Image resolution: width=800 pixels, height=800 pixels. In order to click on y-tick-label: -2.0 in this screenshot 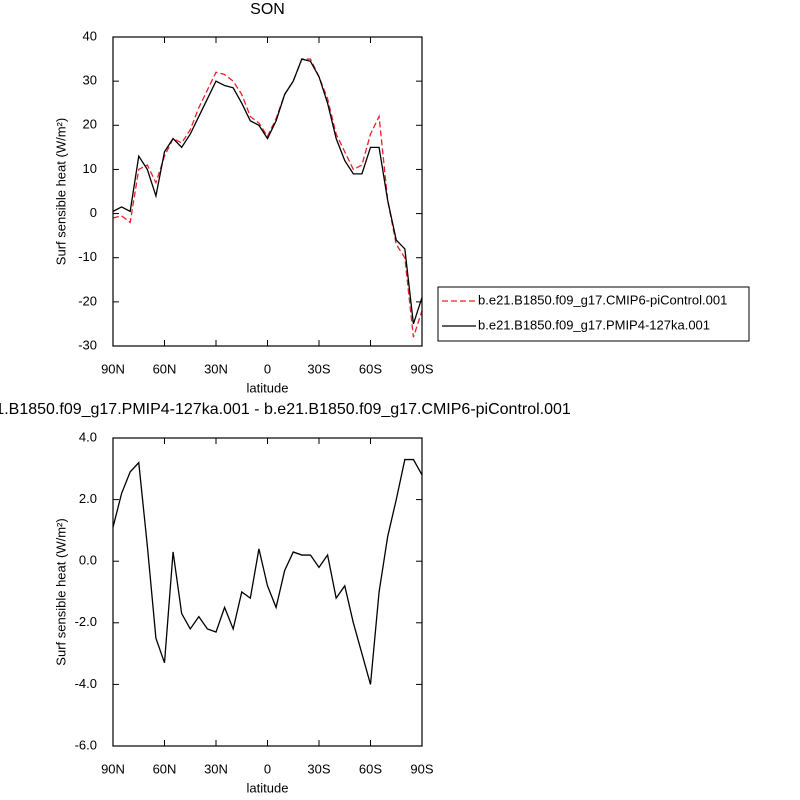, I will do `click(86, 621)`.